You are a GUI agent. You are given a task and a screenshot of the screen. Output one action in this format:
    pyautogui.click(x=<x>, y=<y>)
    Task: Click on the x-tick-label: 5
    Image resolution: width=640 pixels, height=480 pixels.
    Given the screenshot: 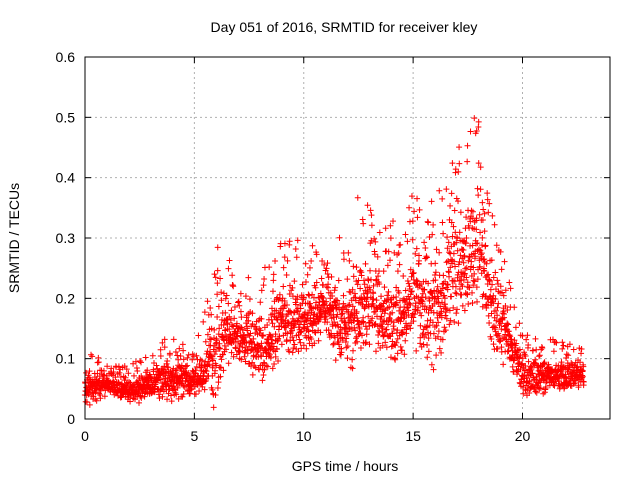 What is the action you would take?
    pyautogui.click(x=194, y=436)
    